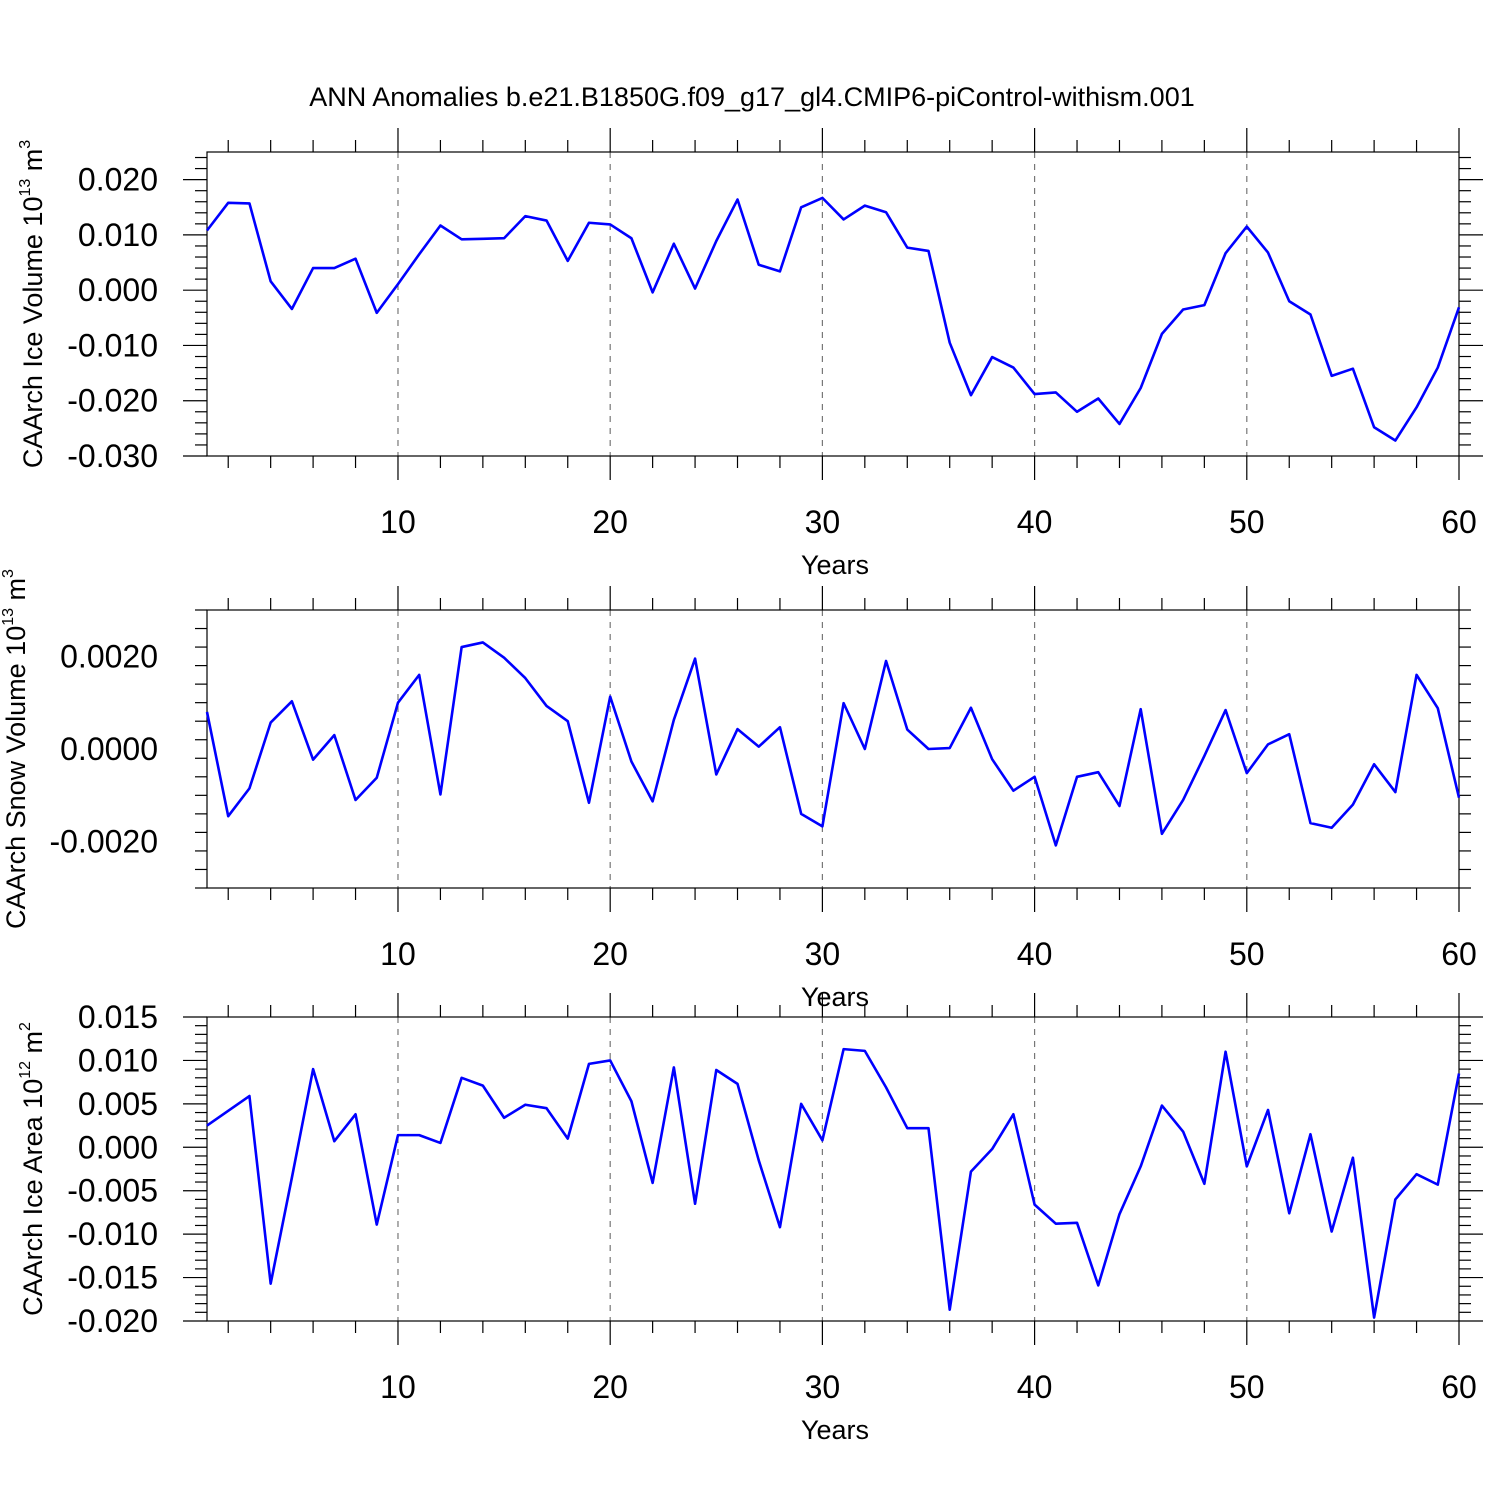 The height and width of the screenshot is (1500, 1500). What do you see at coordinates (1247, 954) in the screenshot?
I see `snow-volume-x-tick-label: 50` at bounding box center [1247, 954].